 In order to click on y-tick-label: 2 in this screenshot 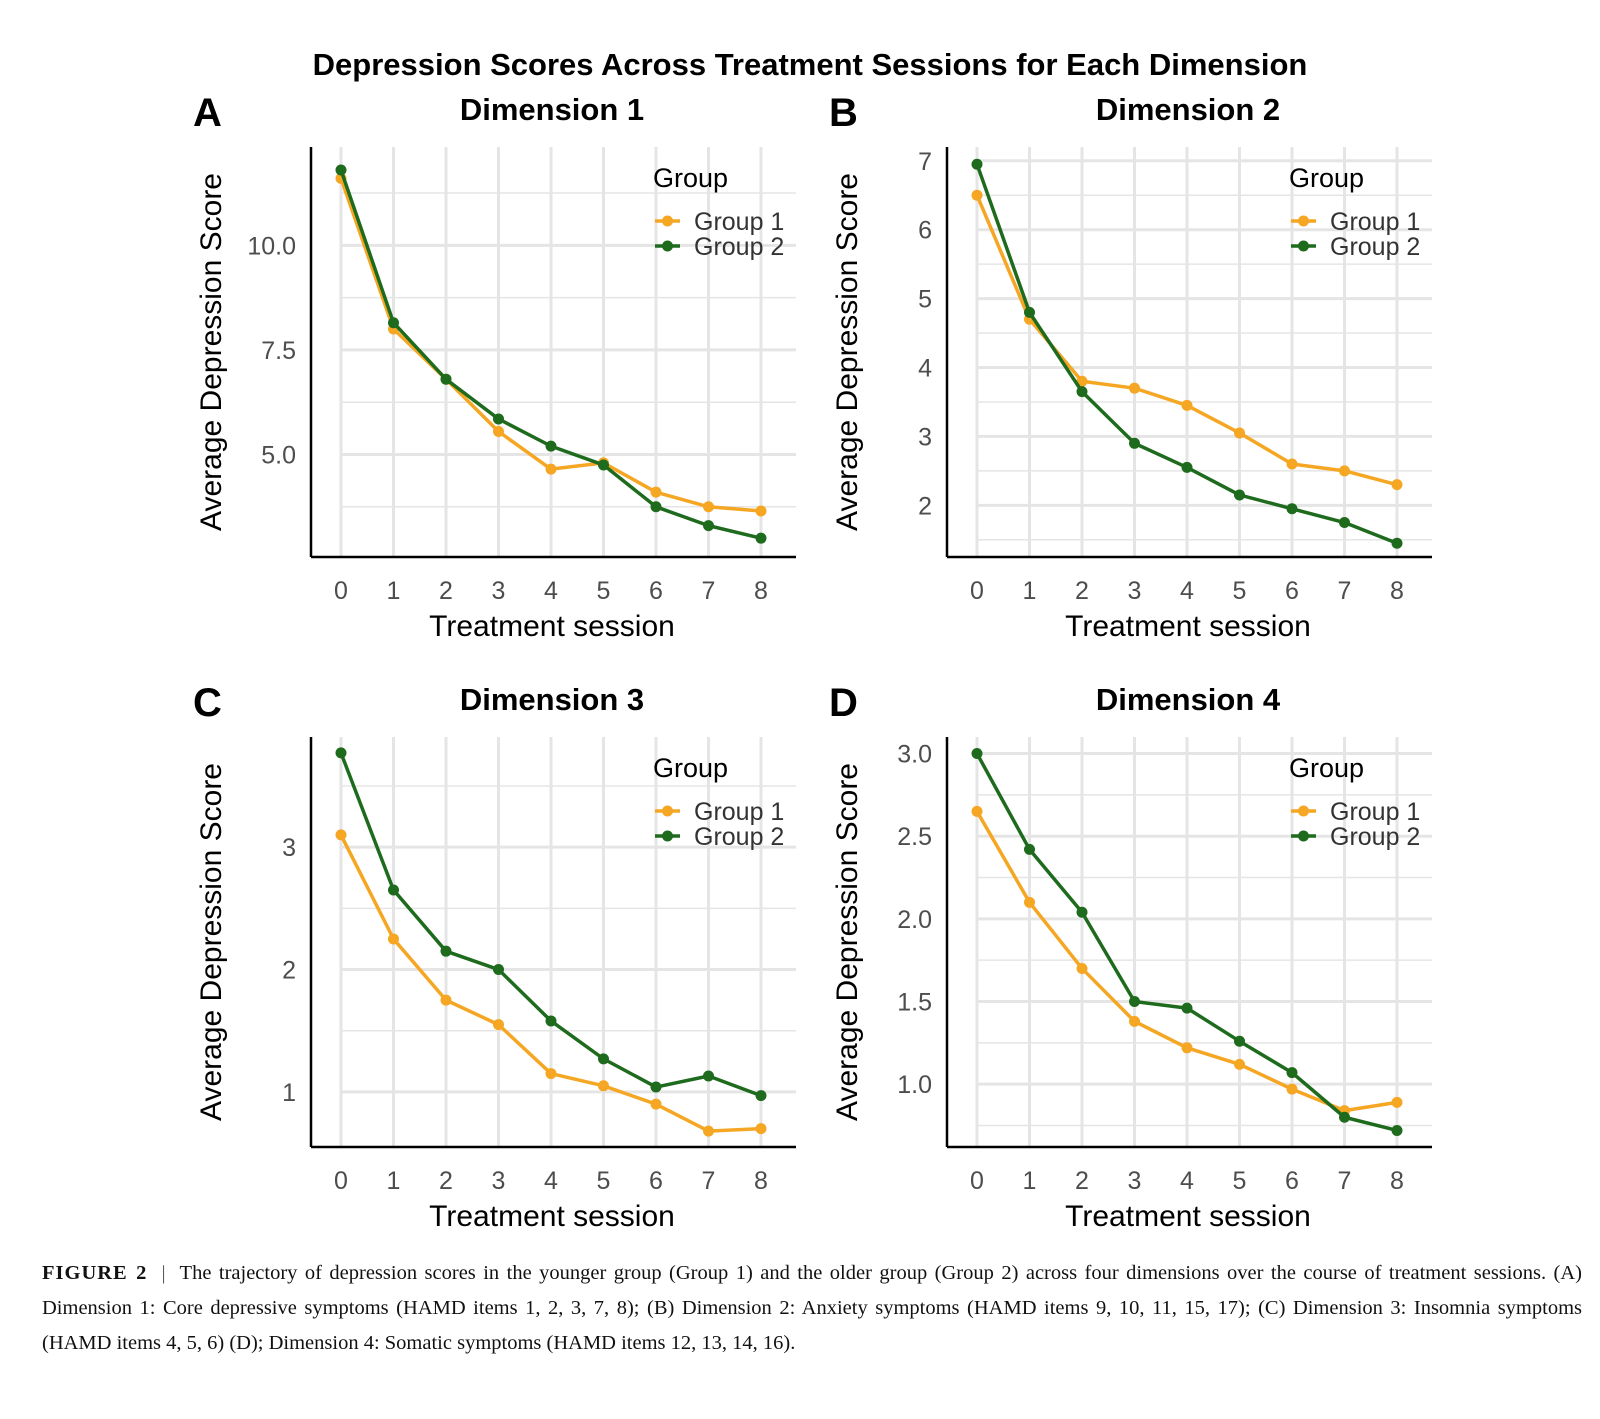, I will do `click(289, 971)`.